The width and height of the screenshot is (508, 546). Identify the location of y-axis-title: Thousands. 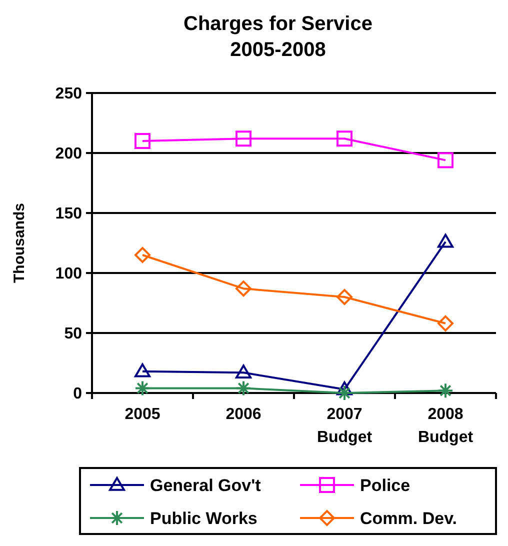
(19, 243).